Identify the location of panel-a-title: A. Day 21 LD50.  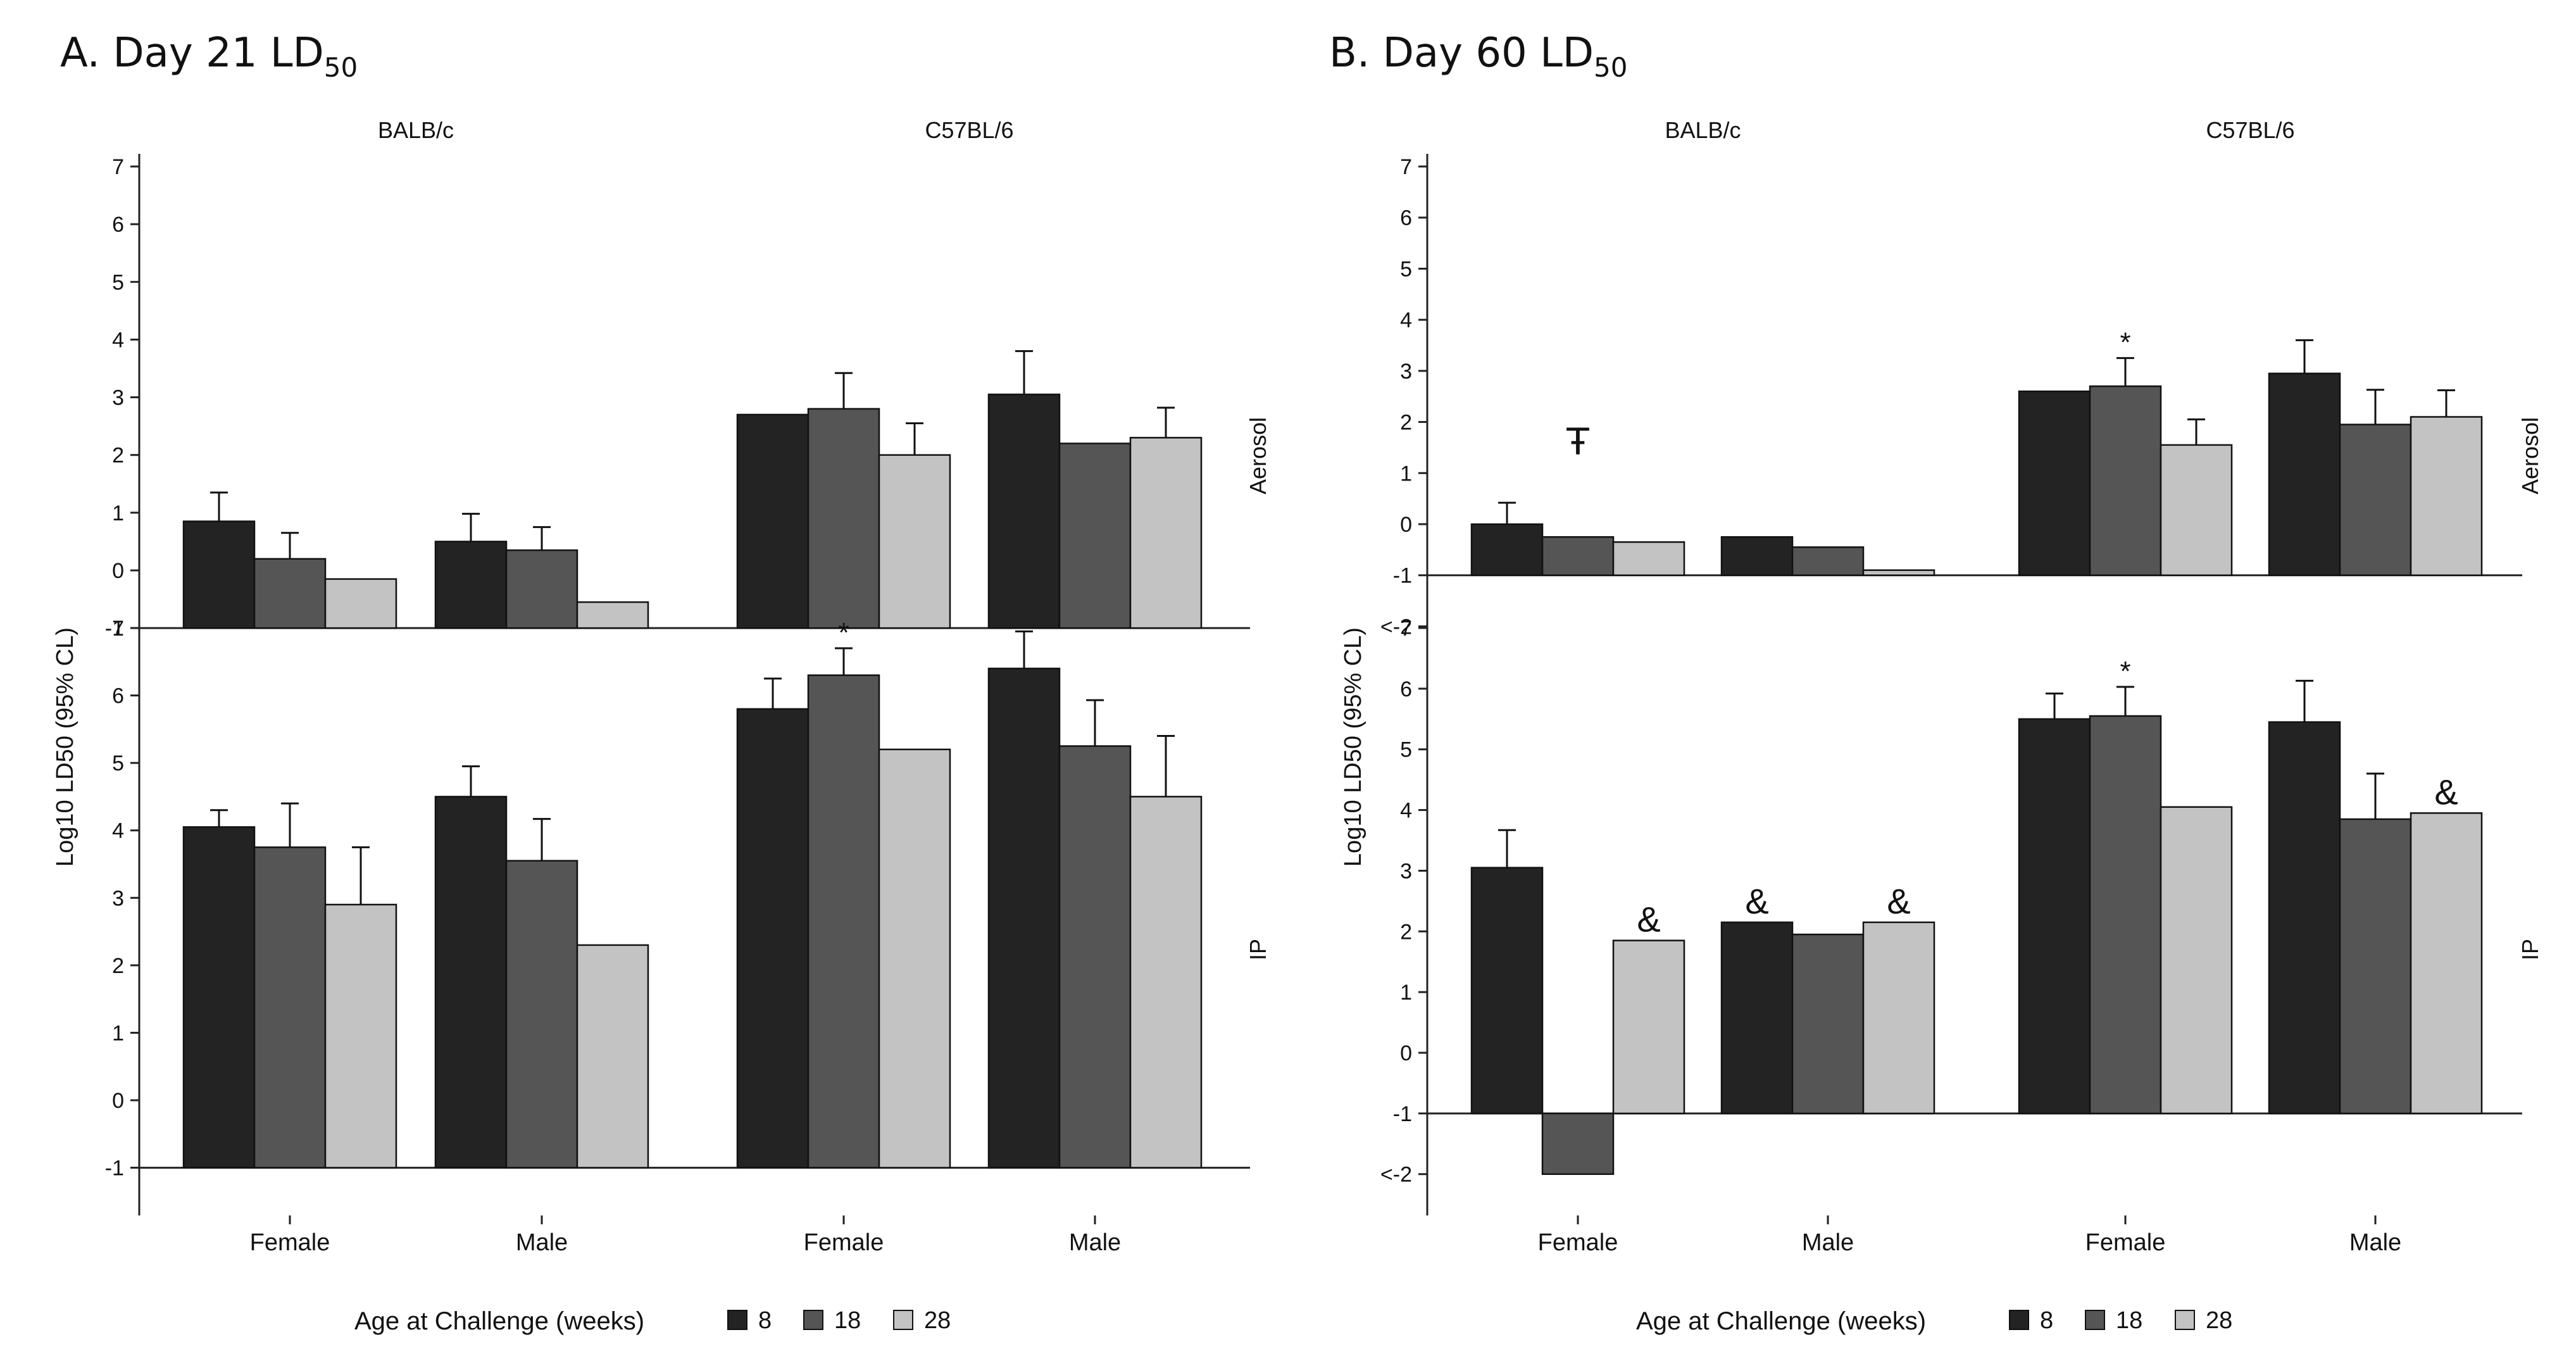
(209, 56).